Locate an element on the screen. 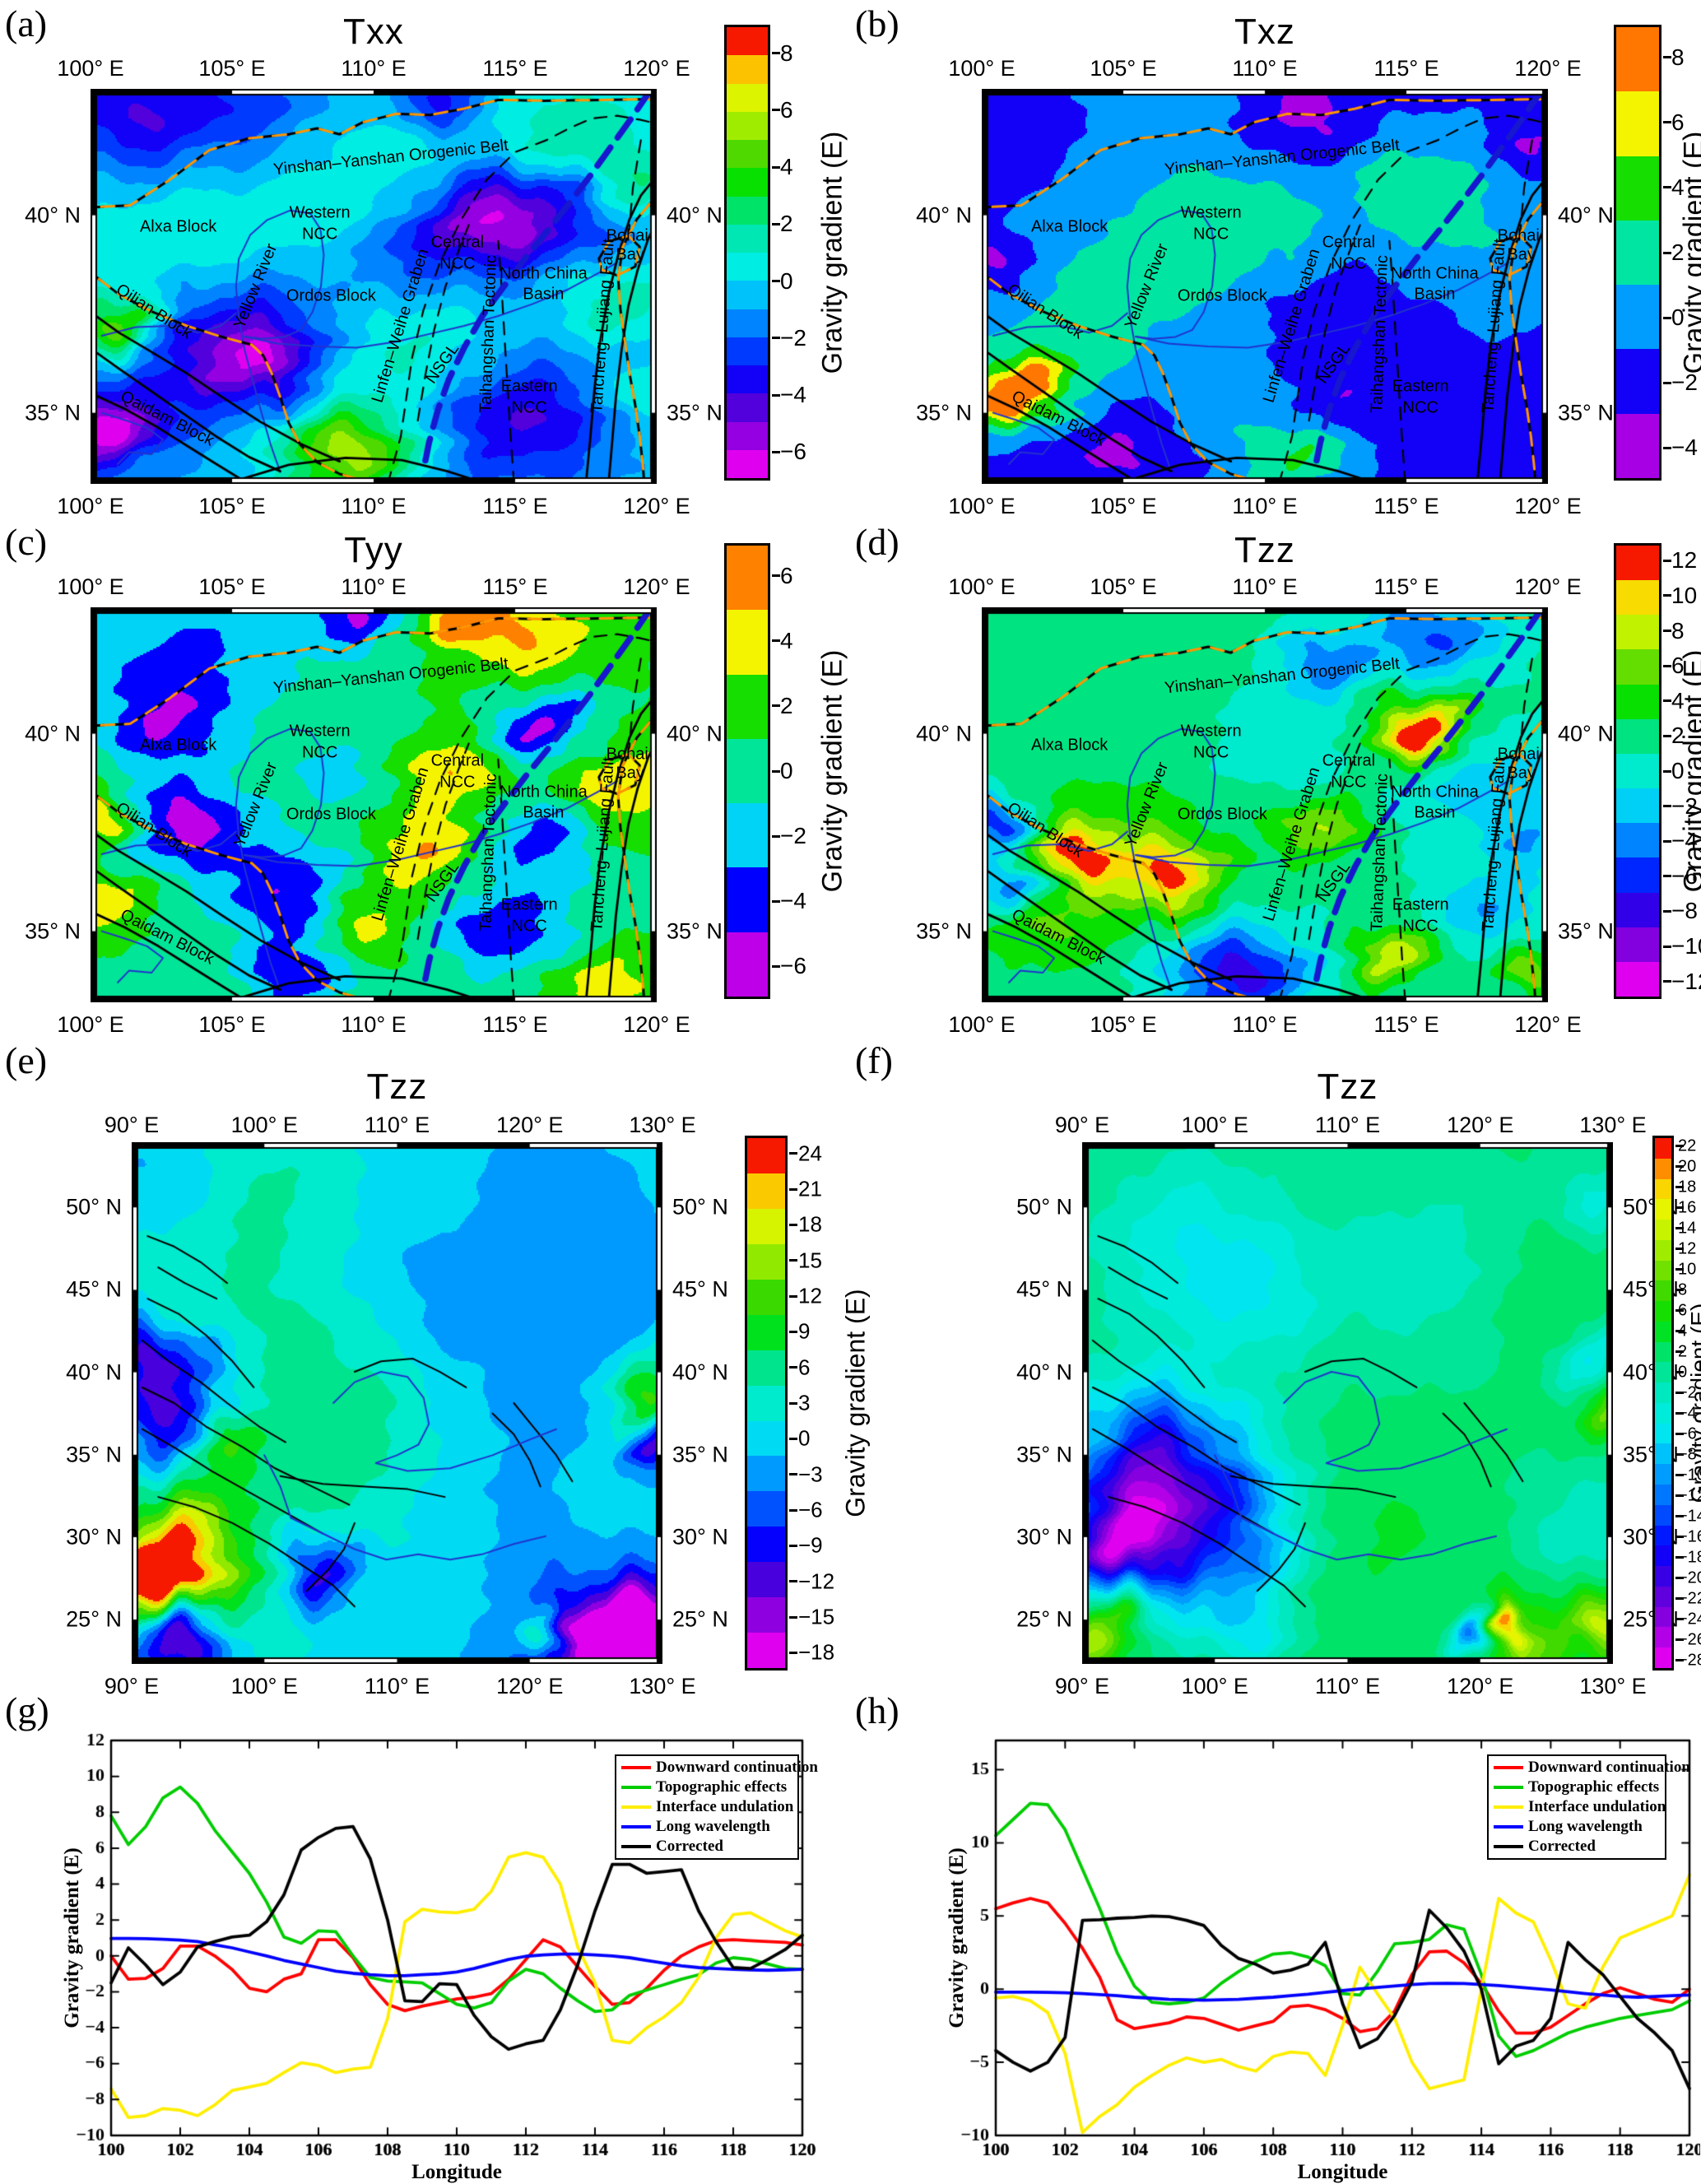 Image resolution: width=1701 pixels, height=2184 pixels. region-label: Eastern is located at coordinates (1420, 386).